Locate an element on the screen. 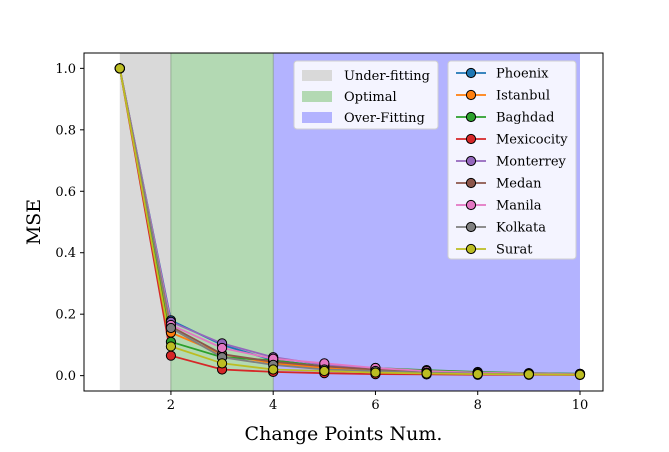 This screenshot has height=452, width=669. y-tick-label: 0.8 is located at coordinates (65, 130).